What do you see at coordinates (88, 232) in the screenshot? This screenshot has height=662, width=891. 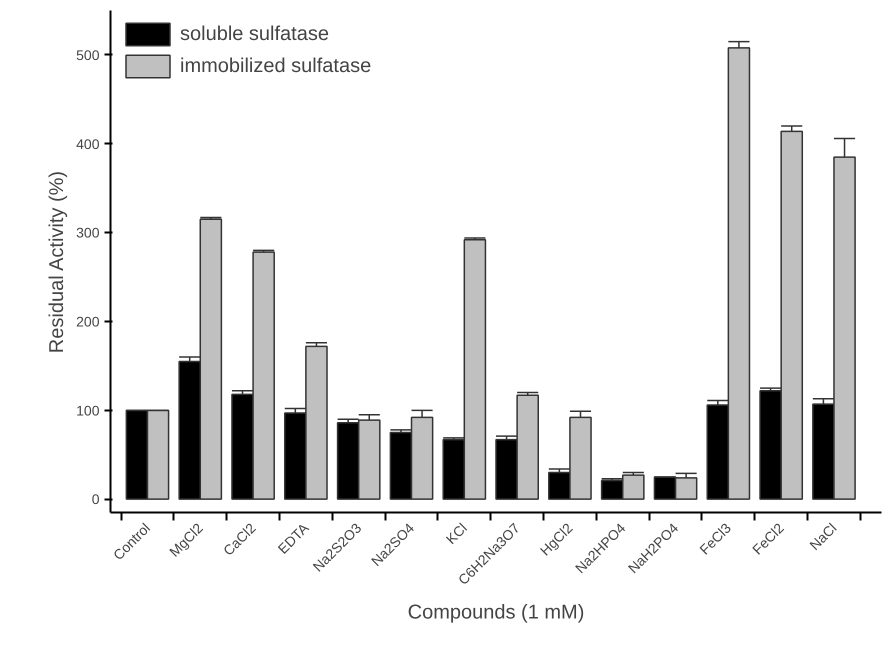 I see `y-tick-label: 300` at bounding box center [88, 232].